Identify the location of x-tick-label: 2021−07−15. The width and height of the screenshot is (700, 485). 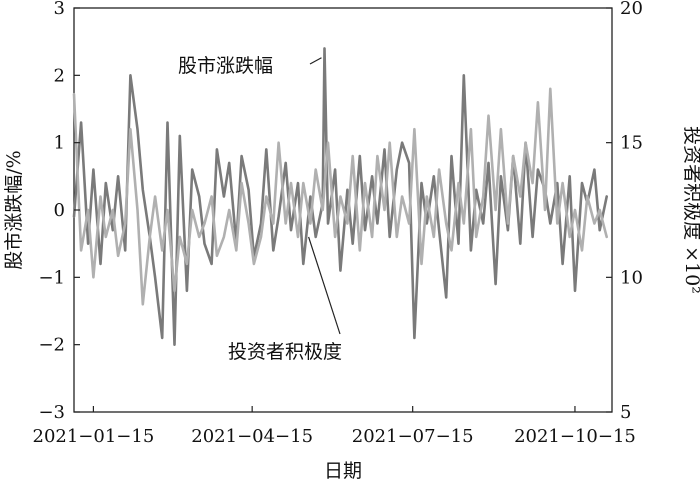
(413, 436).